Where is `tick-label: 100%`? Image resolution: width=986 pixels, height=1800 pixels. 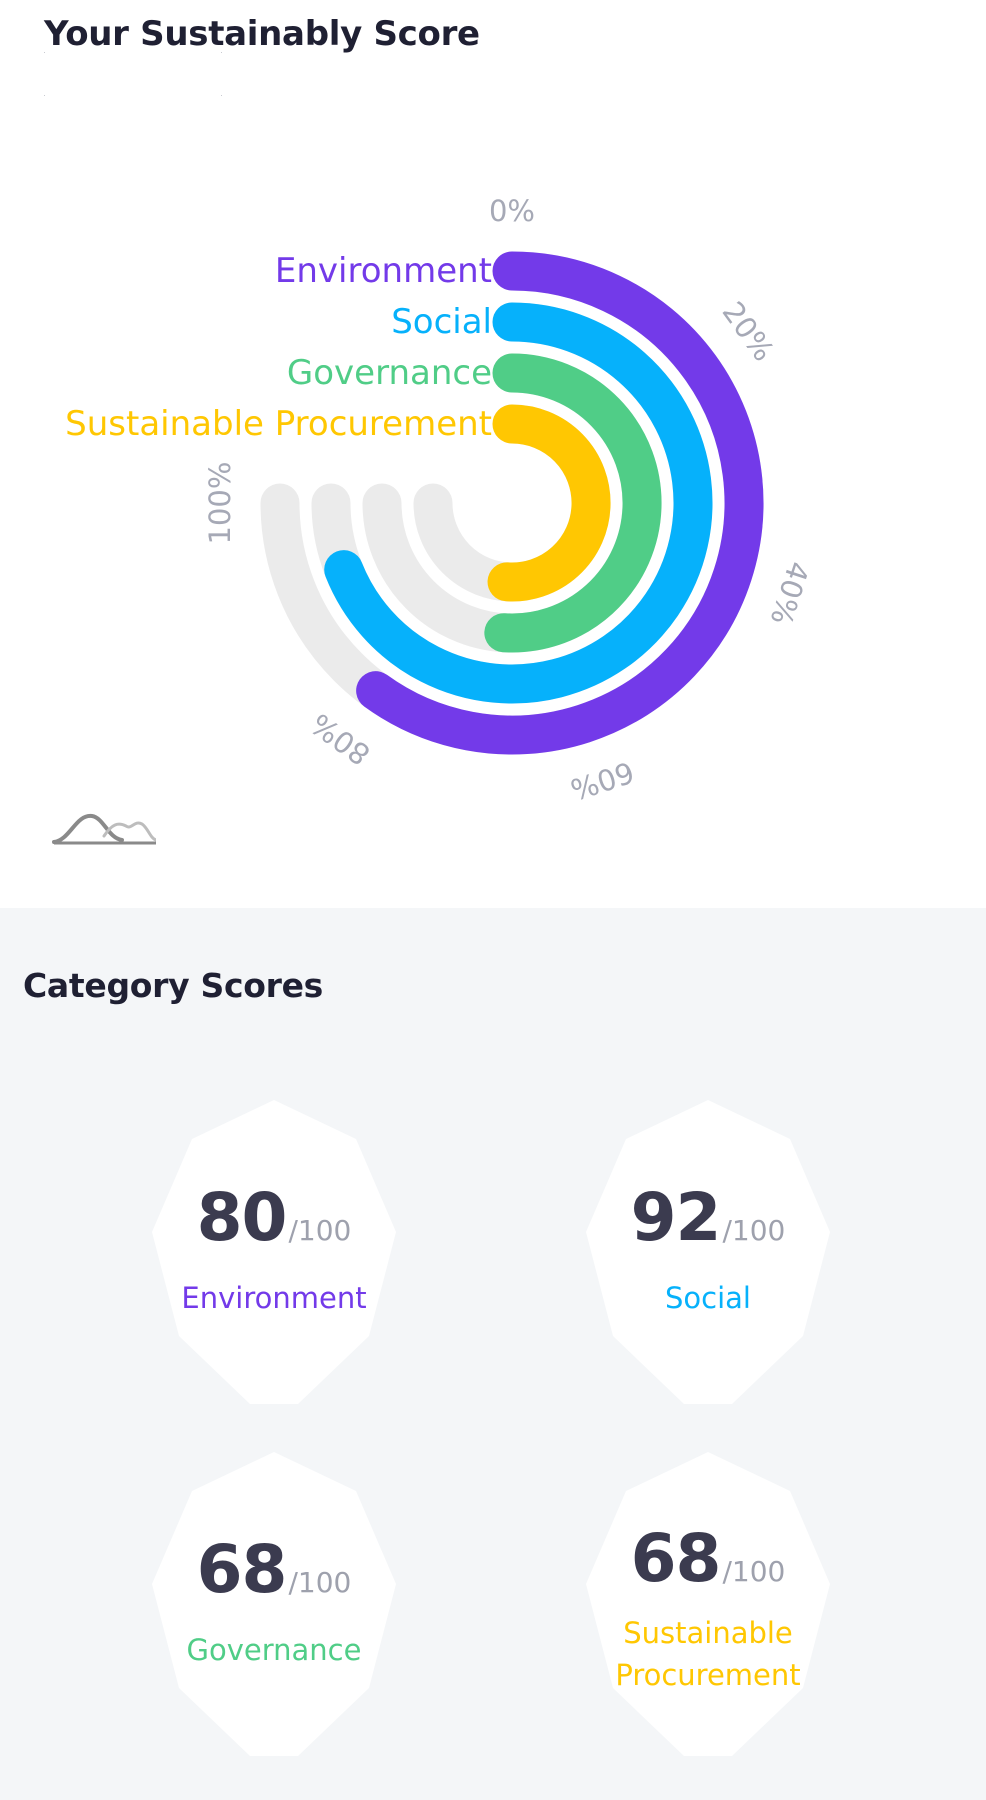 tick-label: 100% is located at coordinates (220, 503).